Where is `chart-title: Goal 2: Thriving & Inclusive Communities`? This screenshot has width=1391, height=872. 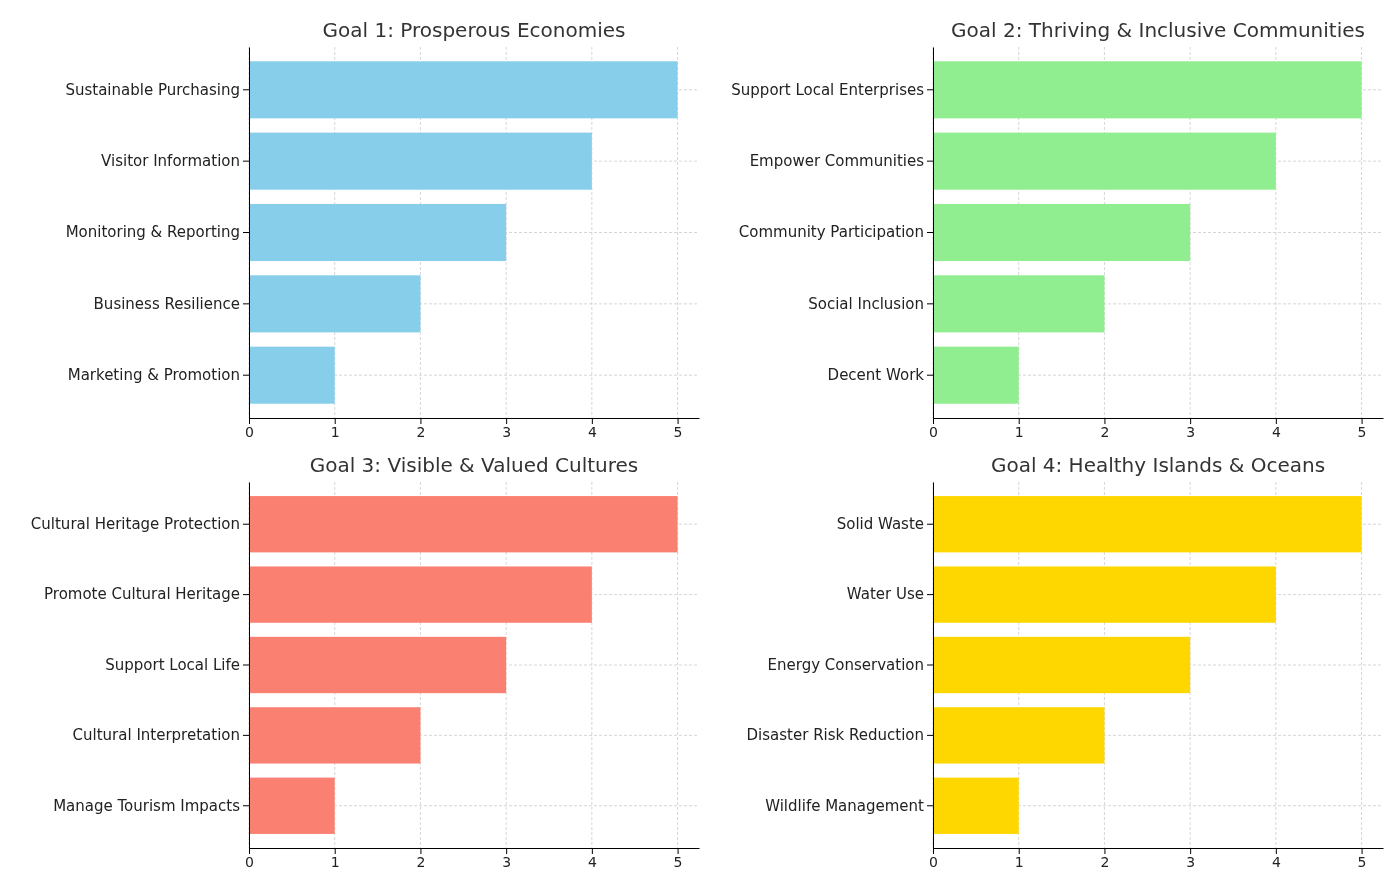 chart-title: Goal 2: Thriving & Inclusive Communities is located at coordinates (1158, 30).